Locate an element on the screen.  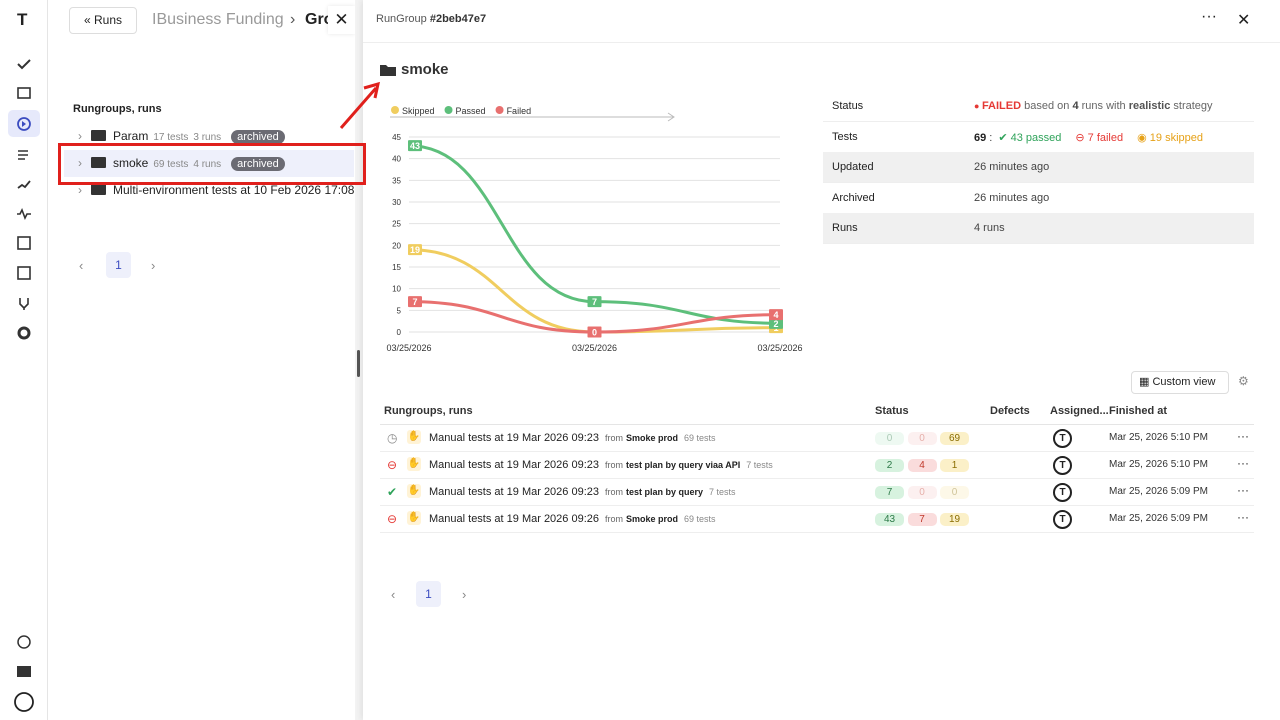
status-pill: 7 is located at coordinates (922, 519).